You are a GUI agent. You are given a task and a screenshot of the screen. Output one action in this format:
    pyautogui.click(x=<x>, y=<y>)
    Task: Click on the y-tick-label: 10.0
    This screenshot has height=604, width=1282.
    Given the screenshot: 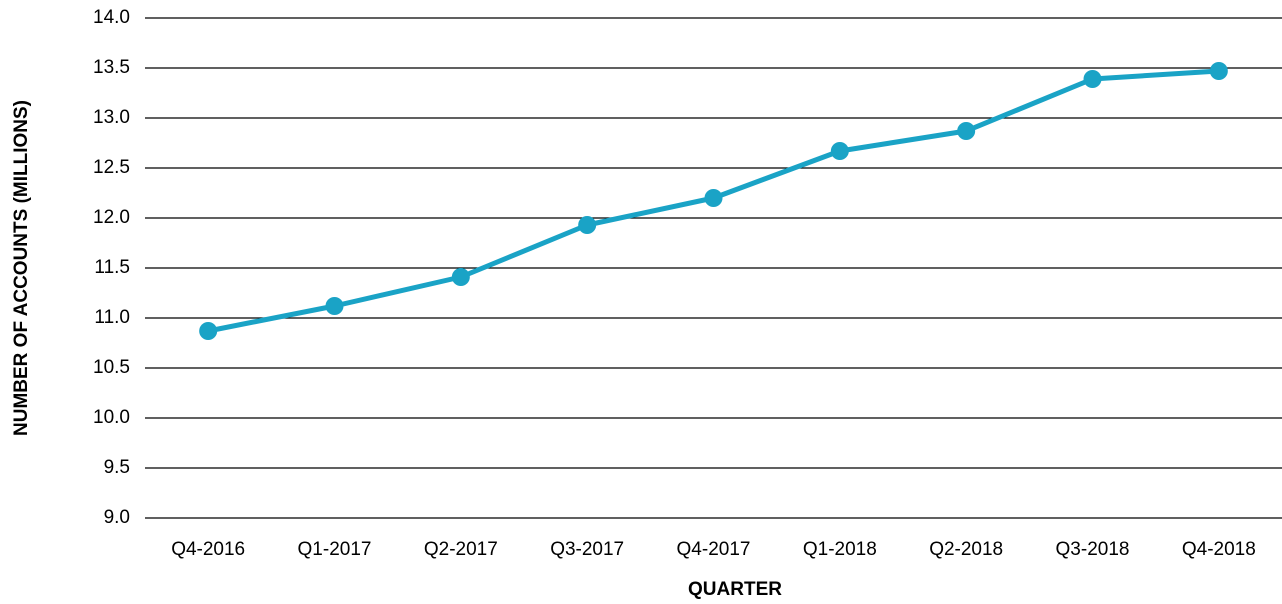 What is the action you would take?
    pyautogui.click(x=111, y=417)
    